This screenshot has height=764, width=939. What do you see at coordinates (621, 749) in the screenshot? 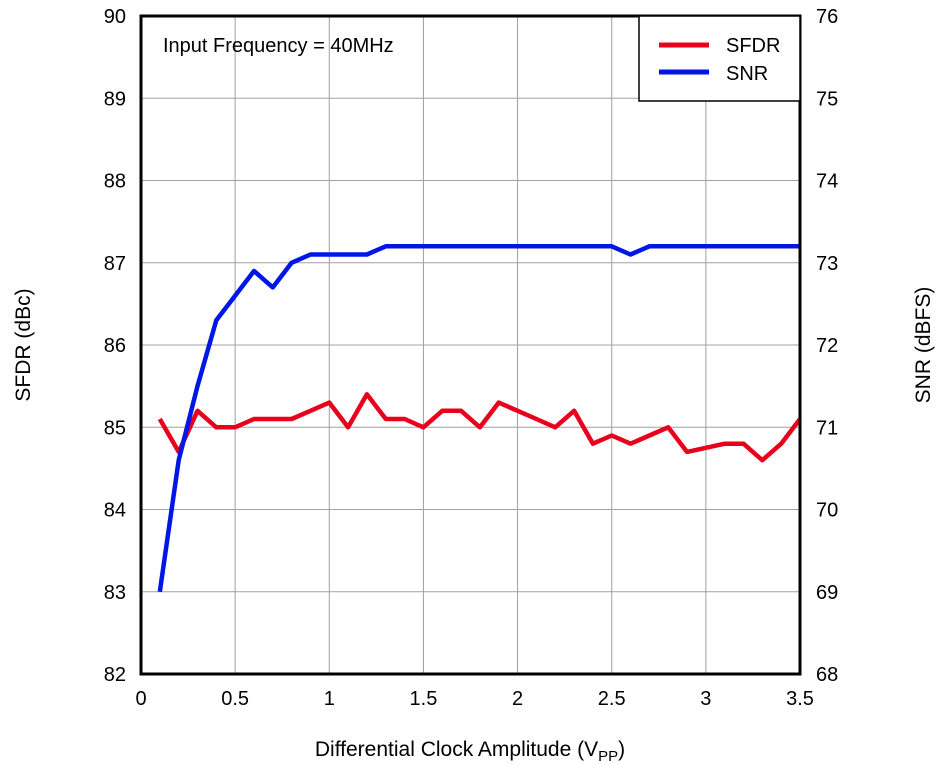
I see `x-axis-label-close: )` at bounding box center [621, 749].